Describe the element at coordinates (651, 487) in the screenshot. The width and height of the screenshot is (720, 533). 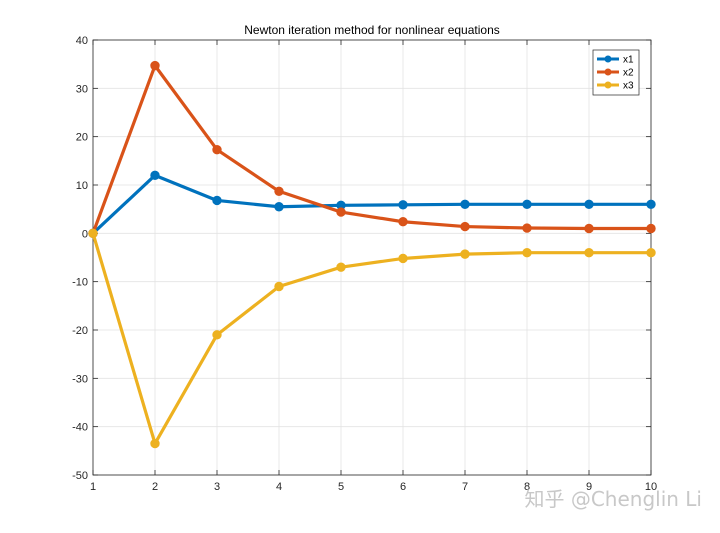
I see `x-tick-label: 10` at that location.